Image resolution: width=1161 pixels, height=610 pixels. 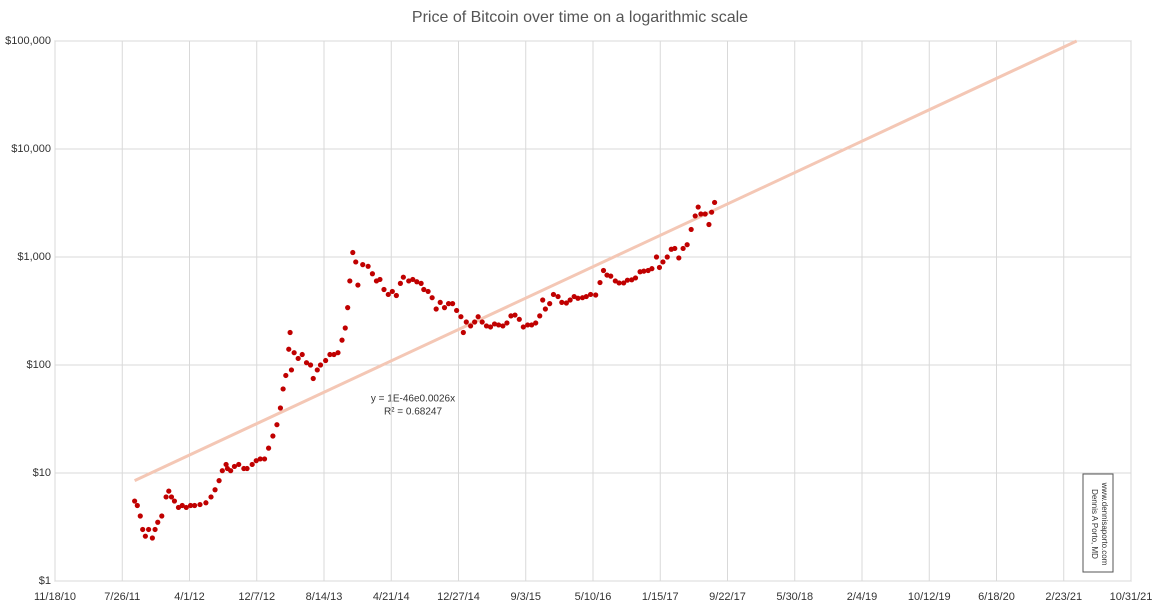 What do you see at coordinates (413, 412) in the screenshot?
I see `trend-r2: R² = 0.68247` at bounding box center [413, 412].